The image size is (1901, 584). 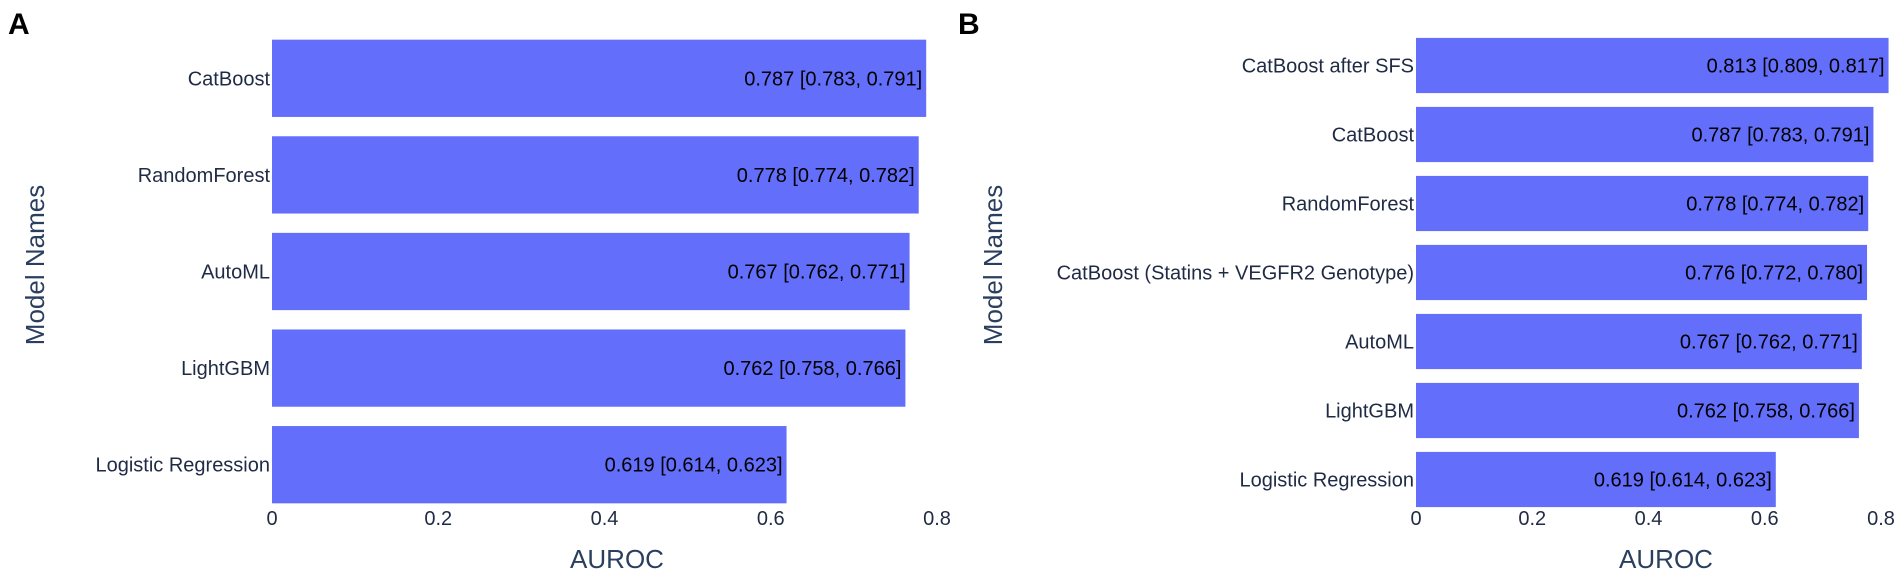 I want to click on category-label: CatBoost after SFS, so click(x=1328, y=67).